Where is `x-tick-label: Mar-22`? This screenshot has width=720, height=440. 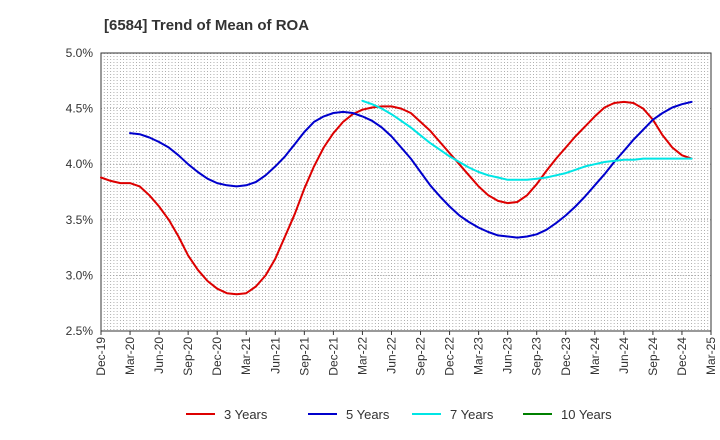
x-tick-label: Mar-22 is located at coordinates (362, 356).